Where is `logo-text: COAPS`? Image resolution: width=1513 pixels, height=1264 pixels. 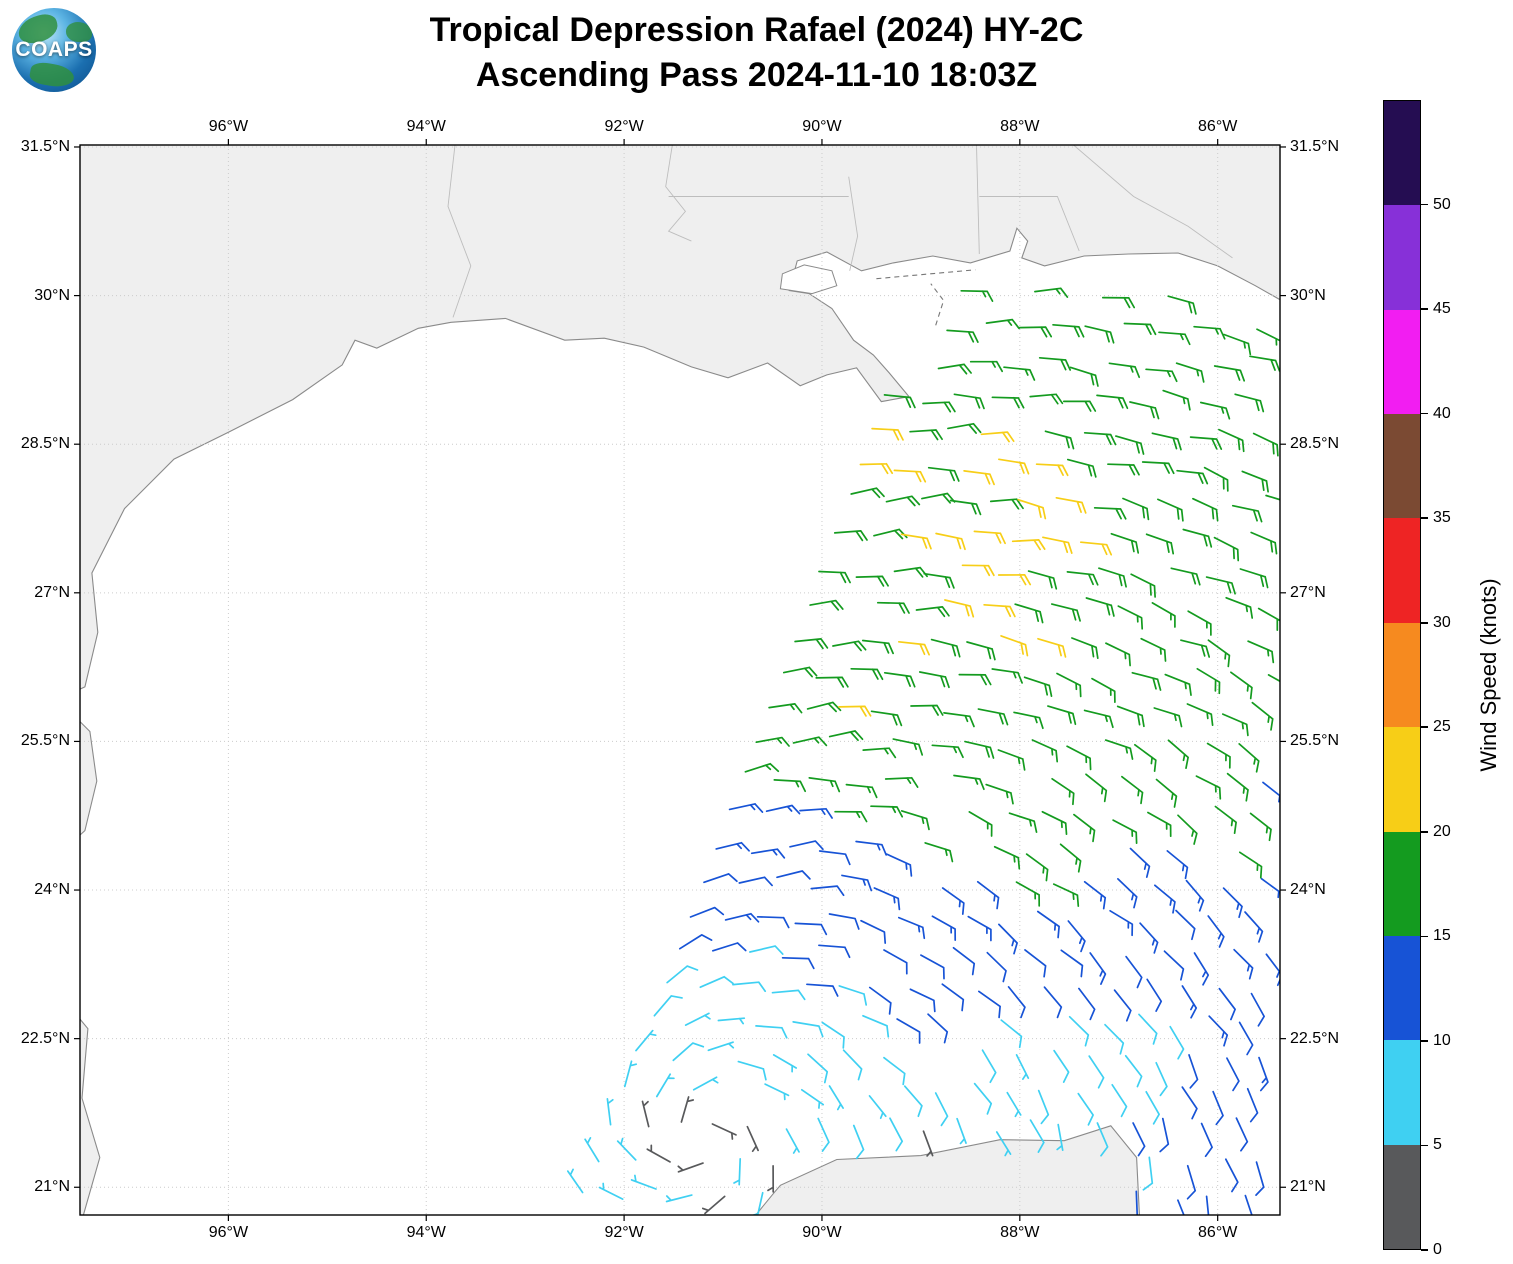 logo-text: COAPS is located at coordinates (54, 49).